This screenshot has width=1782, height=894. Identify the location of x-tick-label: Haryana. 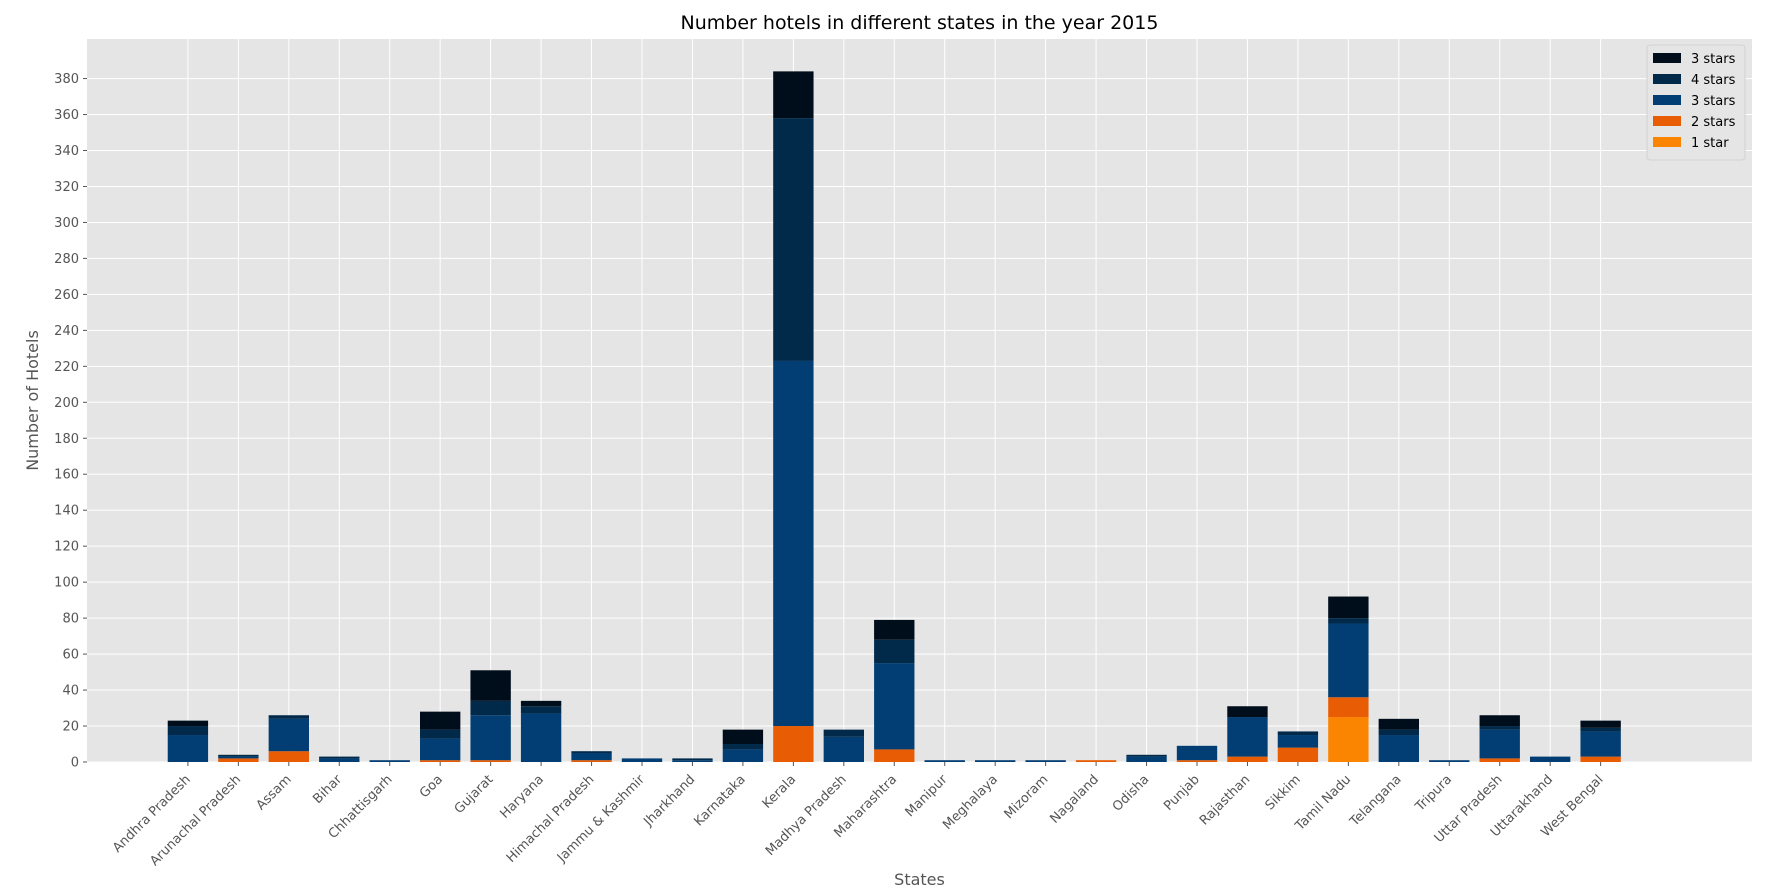
(521, 796).